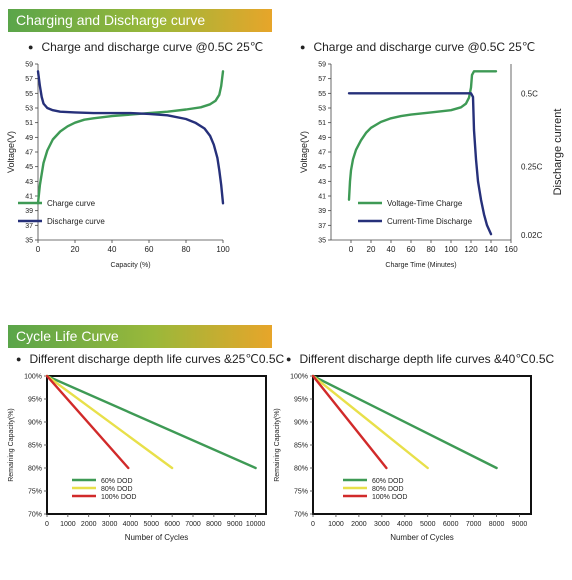  What do you see at coordinates (130, 265) in the screenshot?
I see `x-axis-label: Capacity (%)` at bounding box center [130, 265].